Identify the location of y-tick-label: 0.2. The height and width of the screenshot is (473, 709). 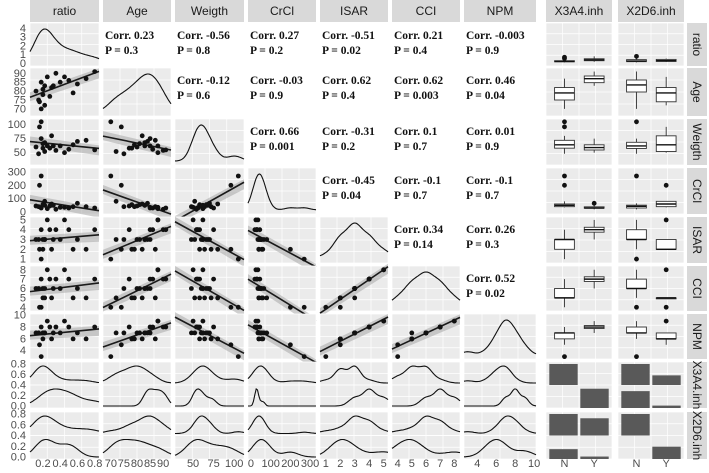
(18, 447).